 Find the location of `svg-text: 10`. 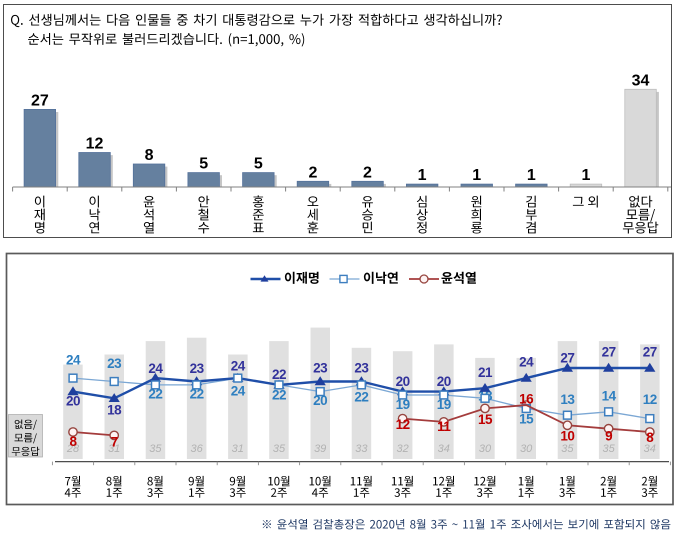

svg-text: 10 is located at coordinates (567, 436).